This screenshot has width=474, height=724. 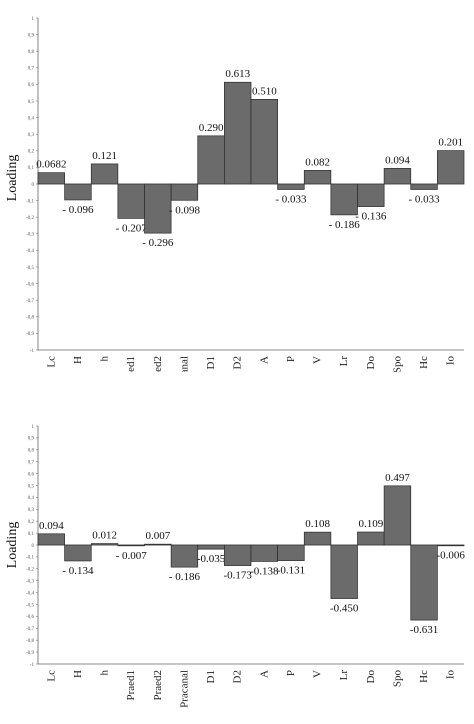 I want to click on value-label: -0.131, so click(x=291, y=571).